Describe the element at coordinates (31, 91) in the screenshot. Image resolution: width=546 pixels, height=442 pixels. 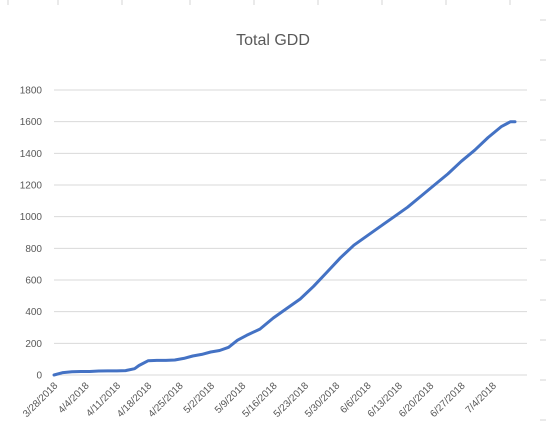
I see `y-tick-label: 1800` at that location.